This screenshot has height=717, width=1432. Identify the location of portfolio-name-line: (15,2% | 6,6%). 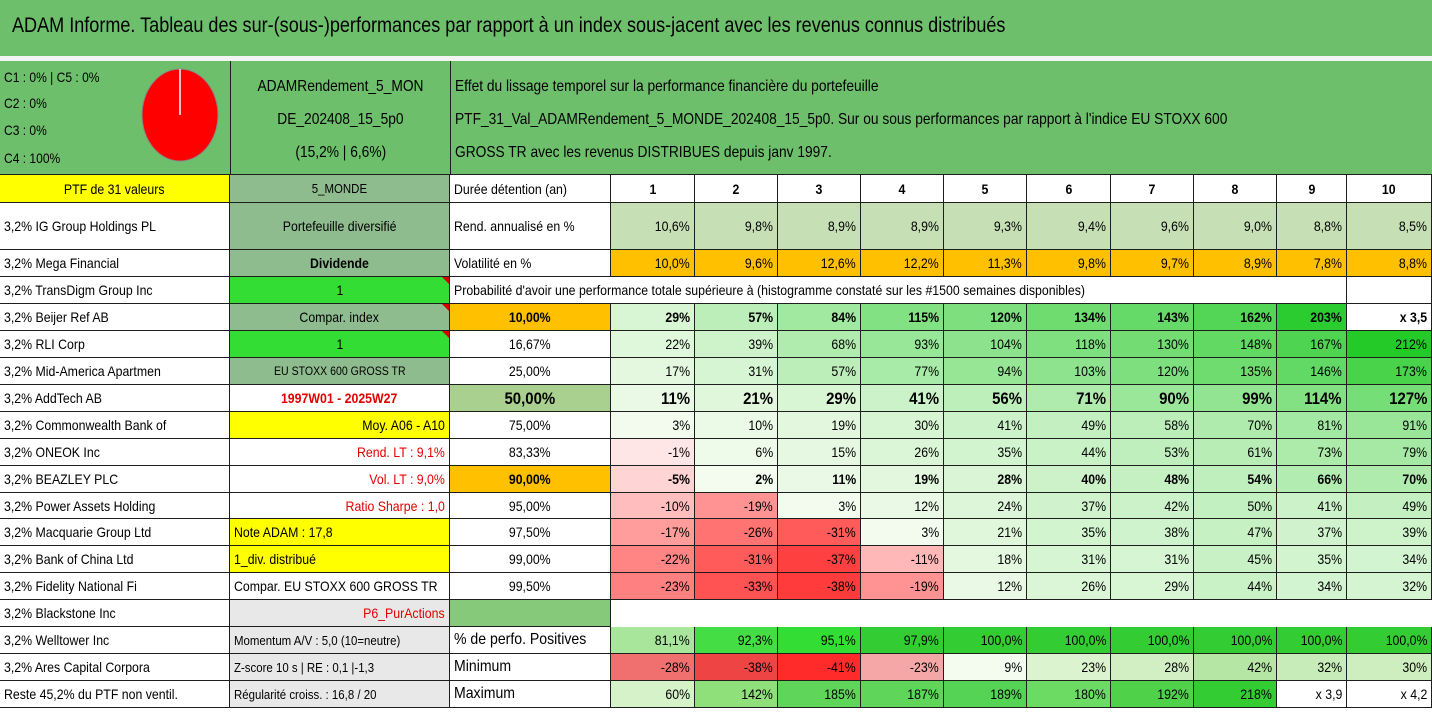
(340, 152).